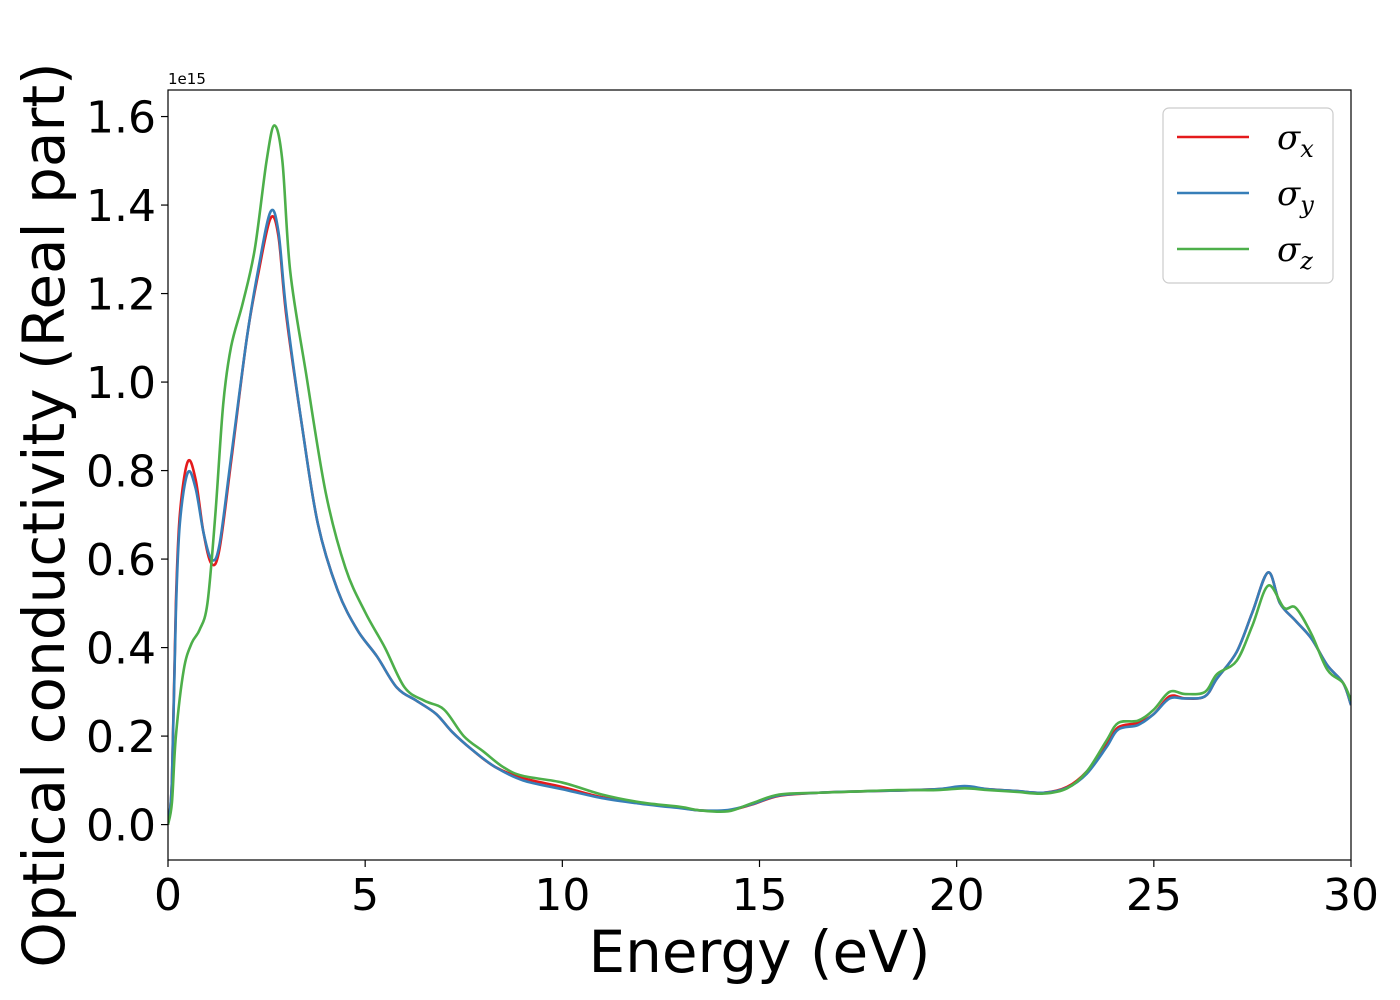  I want to click on x-tick-label: 30, so click(1351, 895).